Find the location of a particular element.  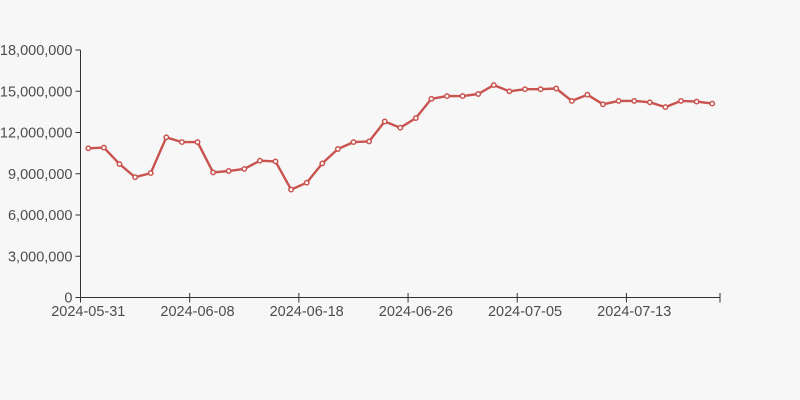

y-axis-tick-label: 3,000,000 is located at coordinates (40, 257).